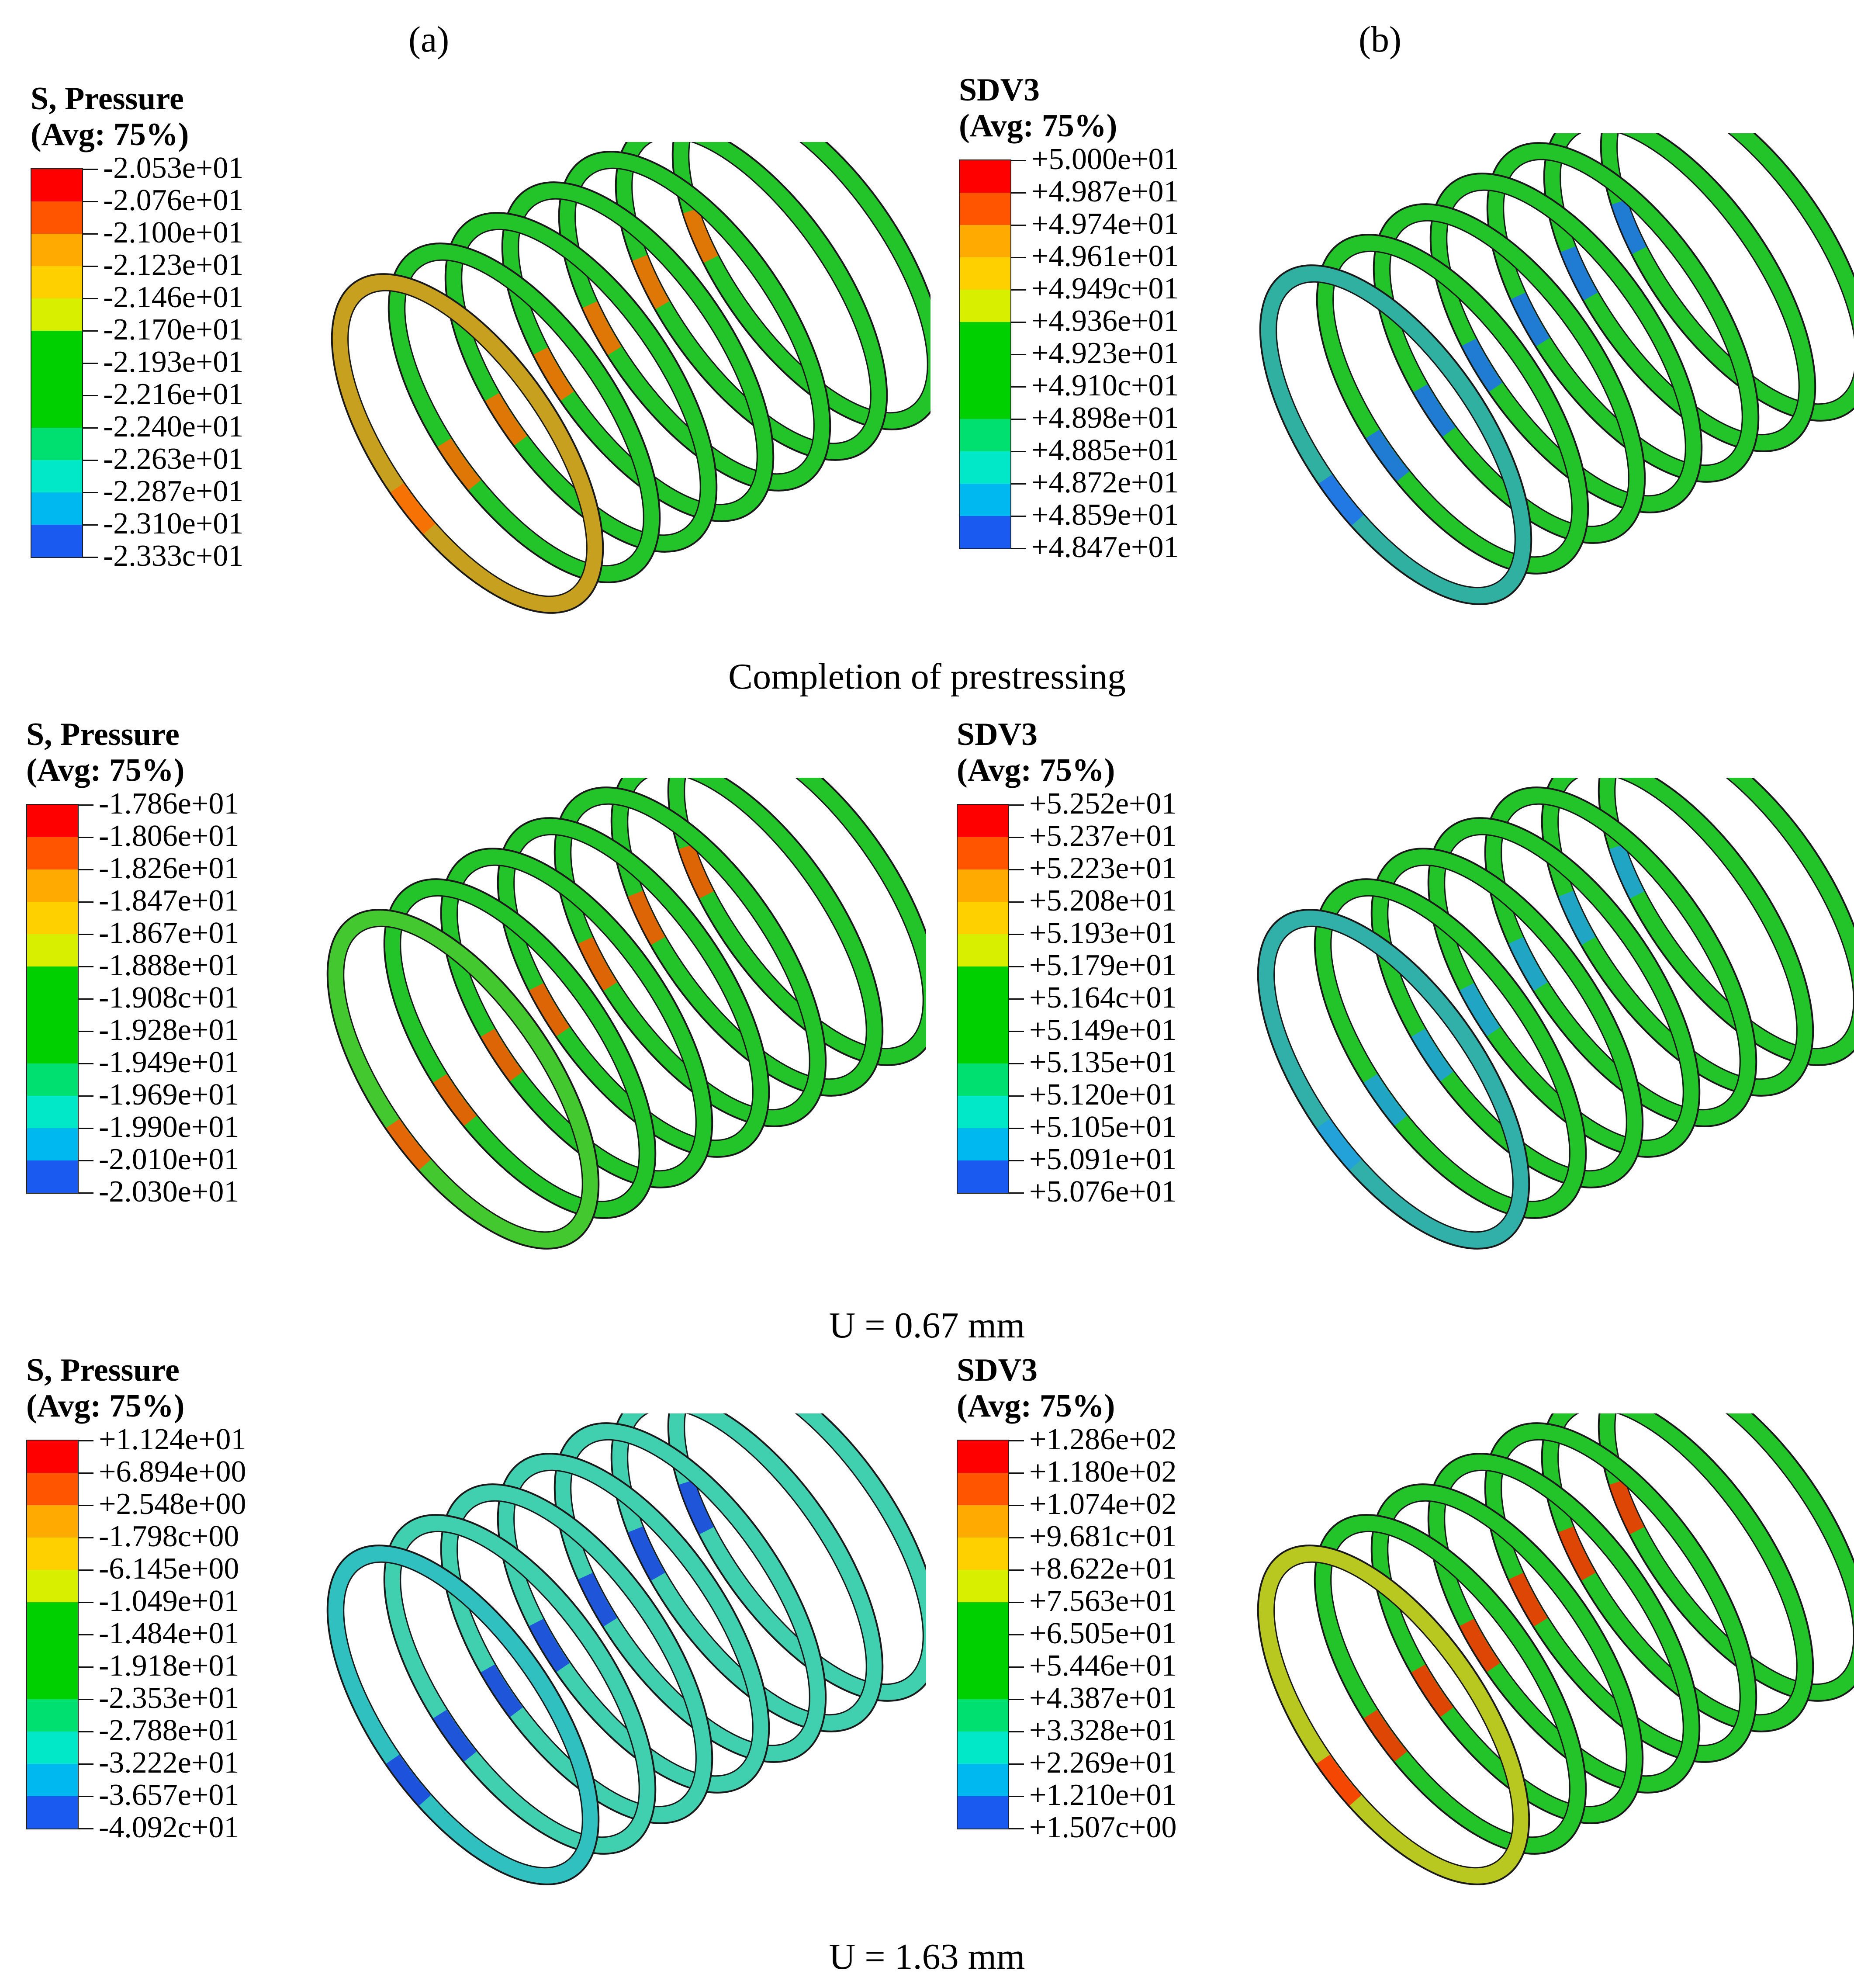 Image resolution: width=1854 pixels, height=1988 pixels. I want to click on legend-tick-label: +4.910c+01, so click(1105, 385).